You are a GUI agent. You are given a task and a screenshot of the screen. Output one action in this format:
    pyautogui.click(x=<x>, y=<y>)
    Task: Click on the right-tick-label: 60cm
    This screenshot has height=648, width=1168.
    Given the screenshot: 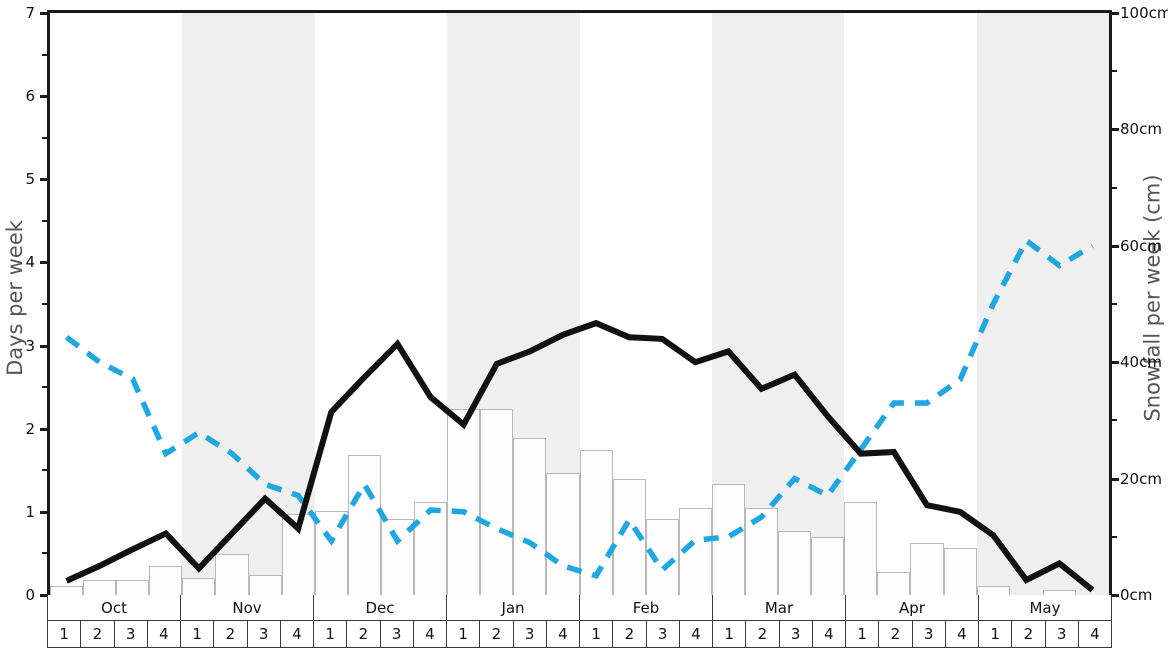 What is the action you would take?
    pyautogui.click(x=1141, y=245)
    